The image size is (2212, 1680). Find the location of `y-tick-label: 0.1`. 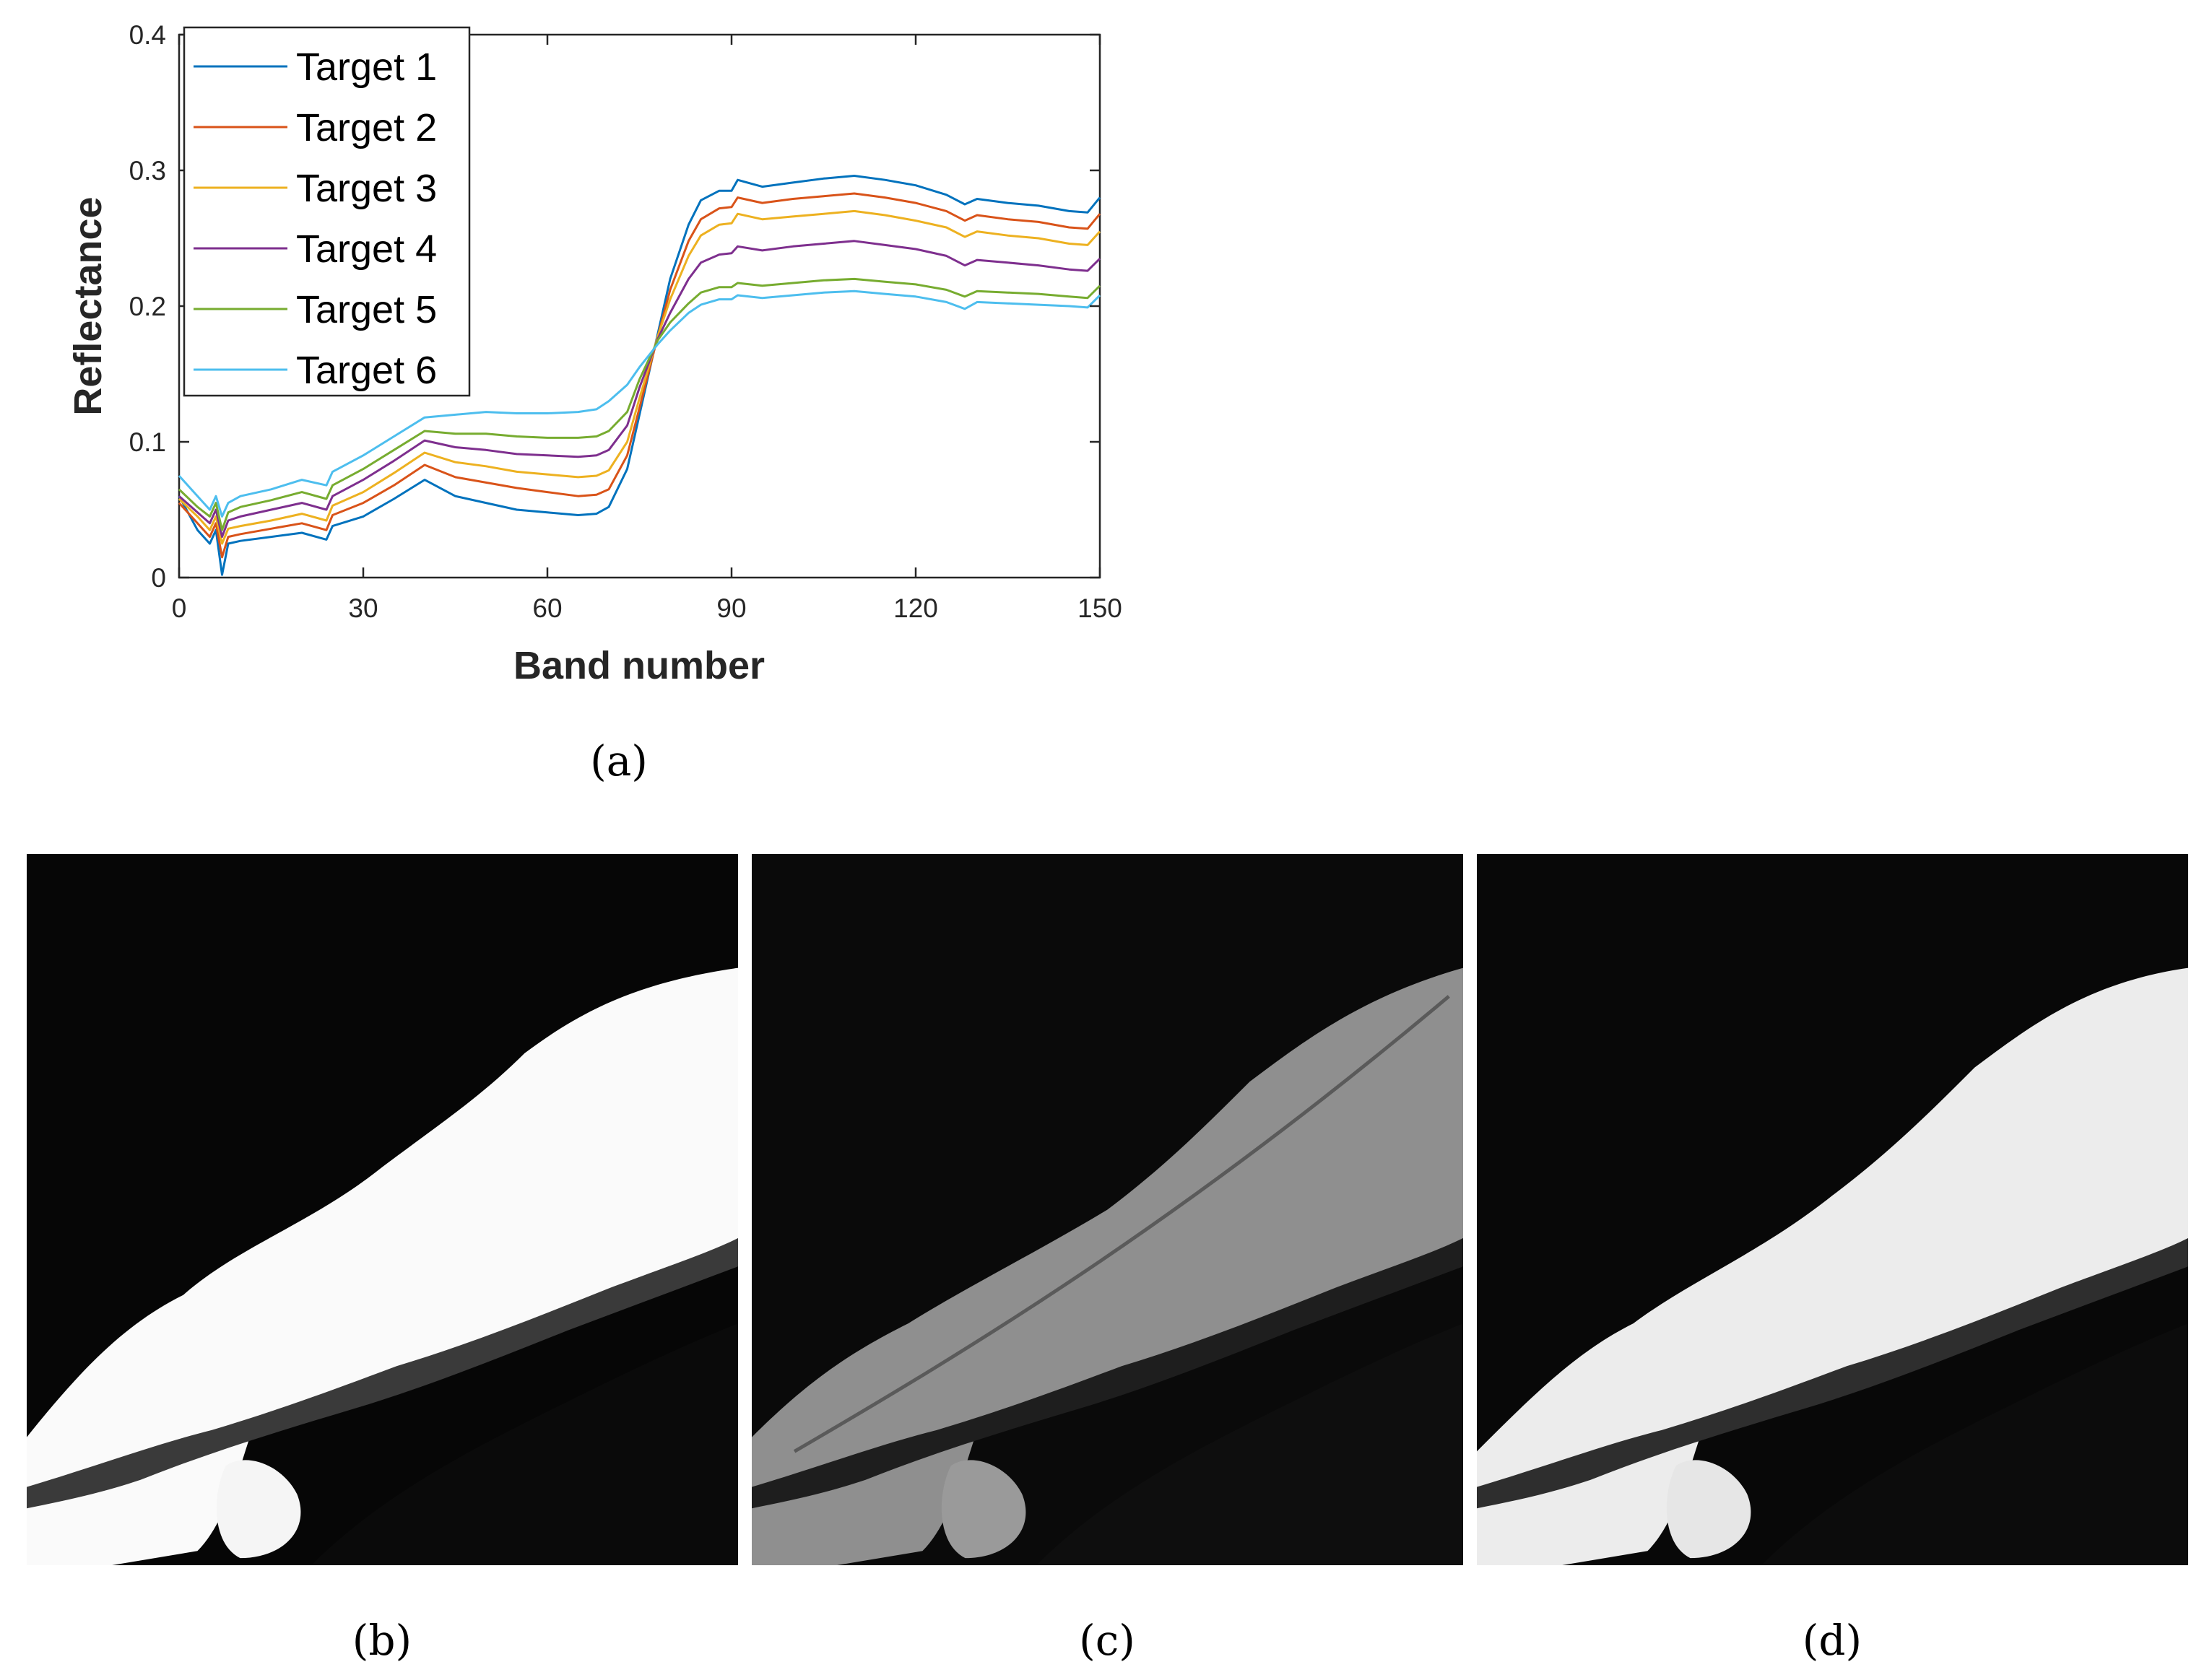

y-tick-label: 0.1 is located at coordinates (148, 442).